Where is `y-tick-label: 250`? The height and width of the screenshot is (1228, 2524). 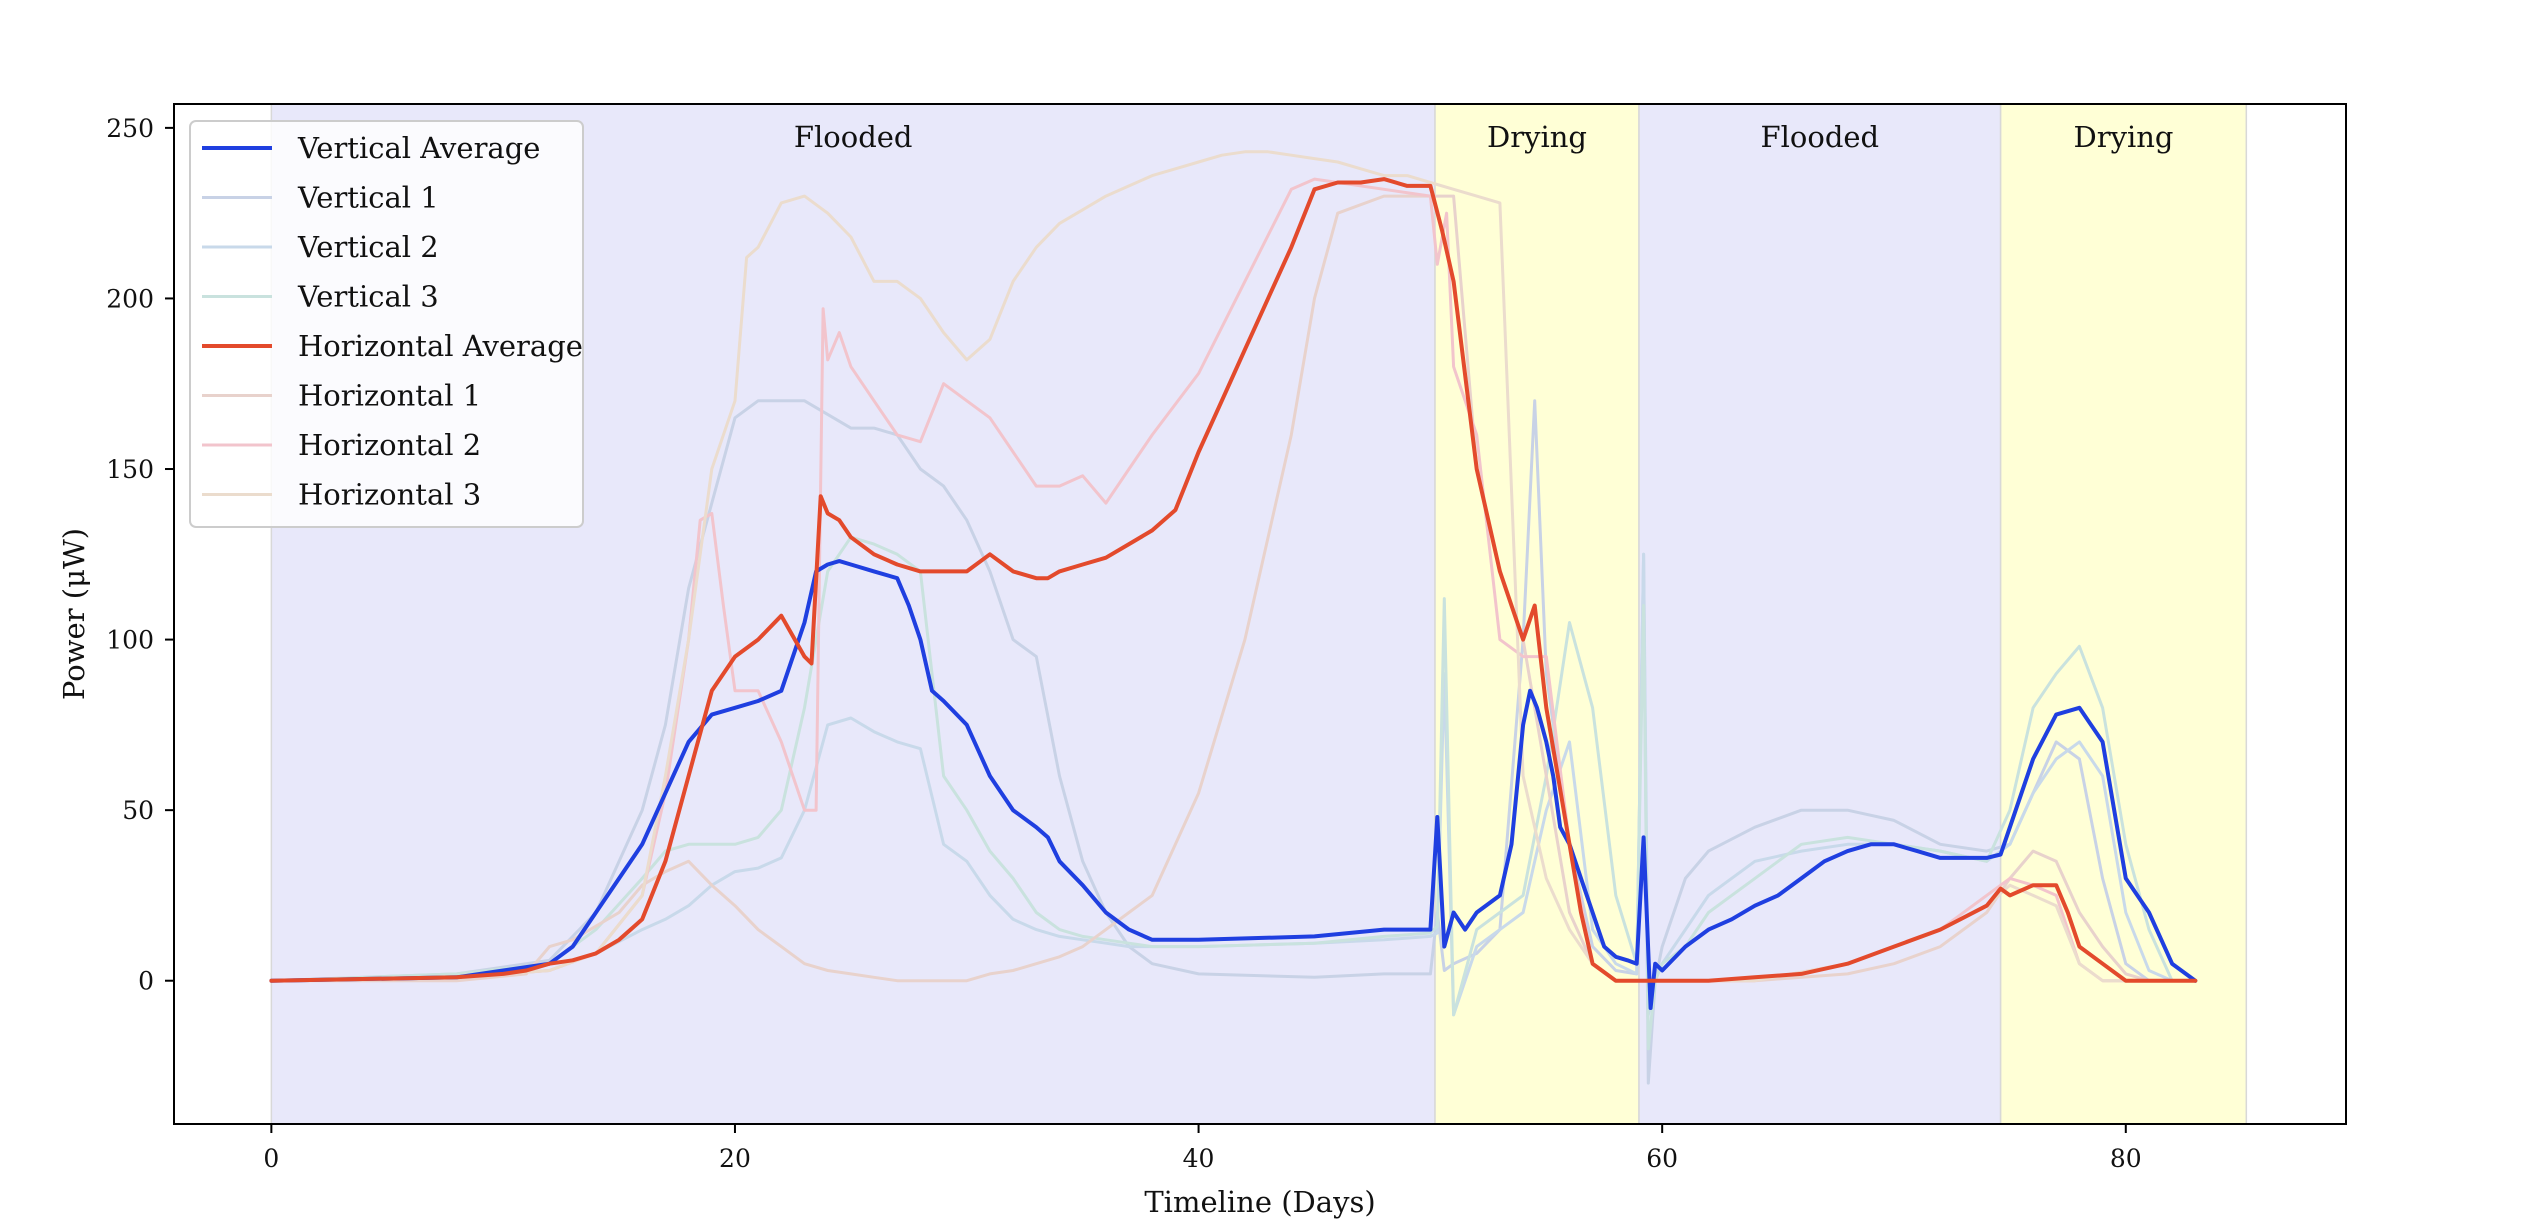
y-tick-label: 250 is located at coordinates (130, 128).